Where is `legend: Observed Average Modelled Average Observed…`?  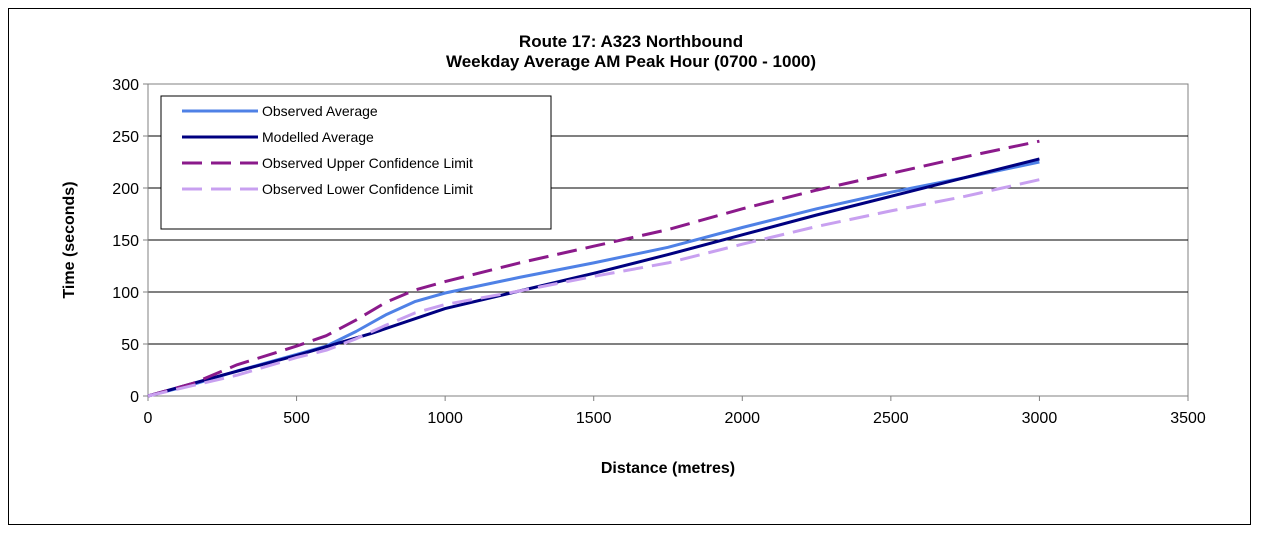
legend: Observed Average Modelled Average Observed… is located at coordinates (356, 162).